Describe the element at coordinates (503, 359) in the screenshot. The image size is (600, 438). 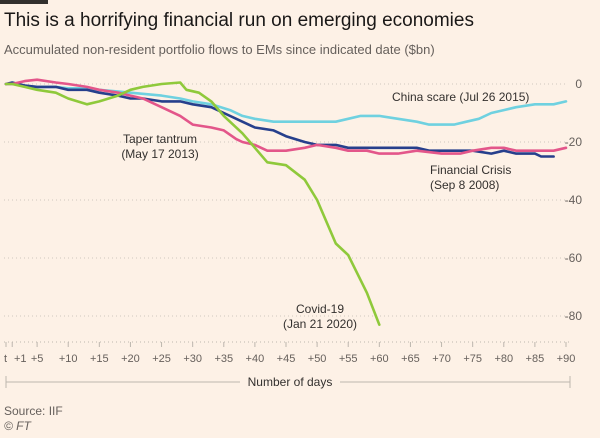
I see `x-tick-label: +80` at that location.